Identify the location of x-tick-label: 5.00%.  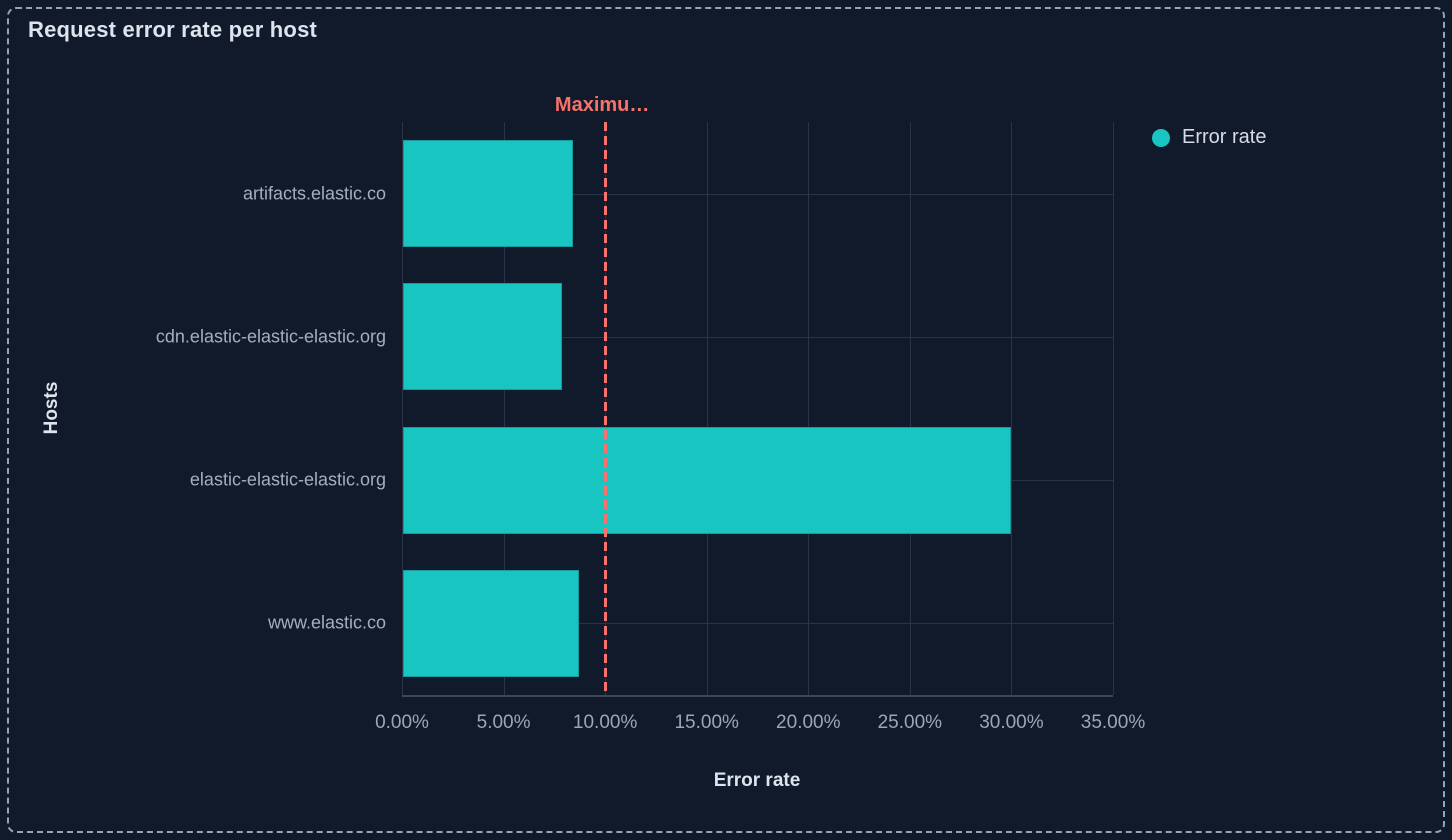
(503, 722).